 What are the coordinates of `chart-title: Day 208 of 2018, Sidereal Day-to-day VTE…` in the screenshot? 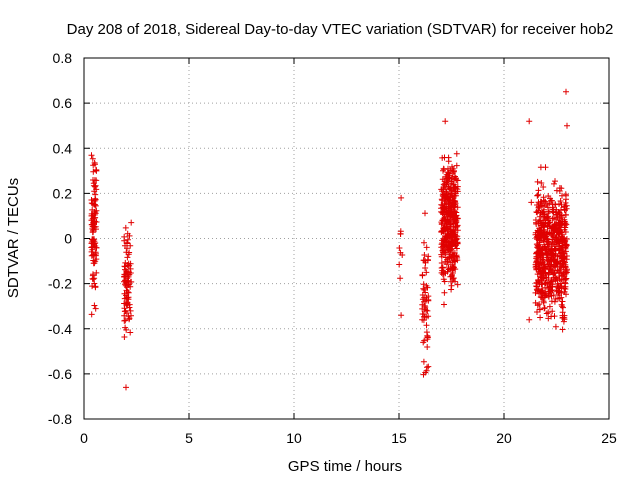 It's located at (340, 29).